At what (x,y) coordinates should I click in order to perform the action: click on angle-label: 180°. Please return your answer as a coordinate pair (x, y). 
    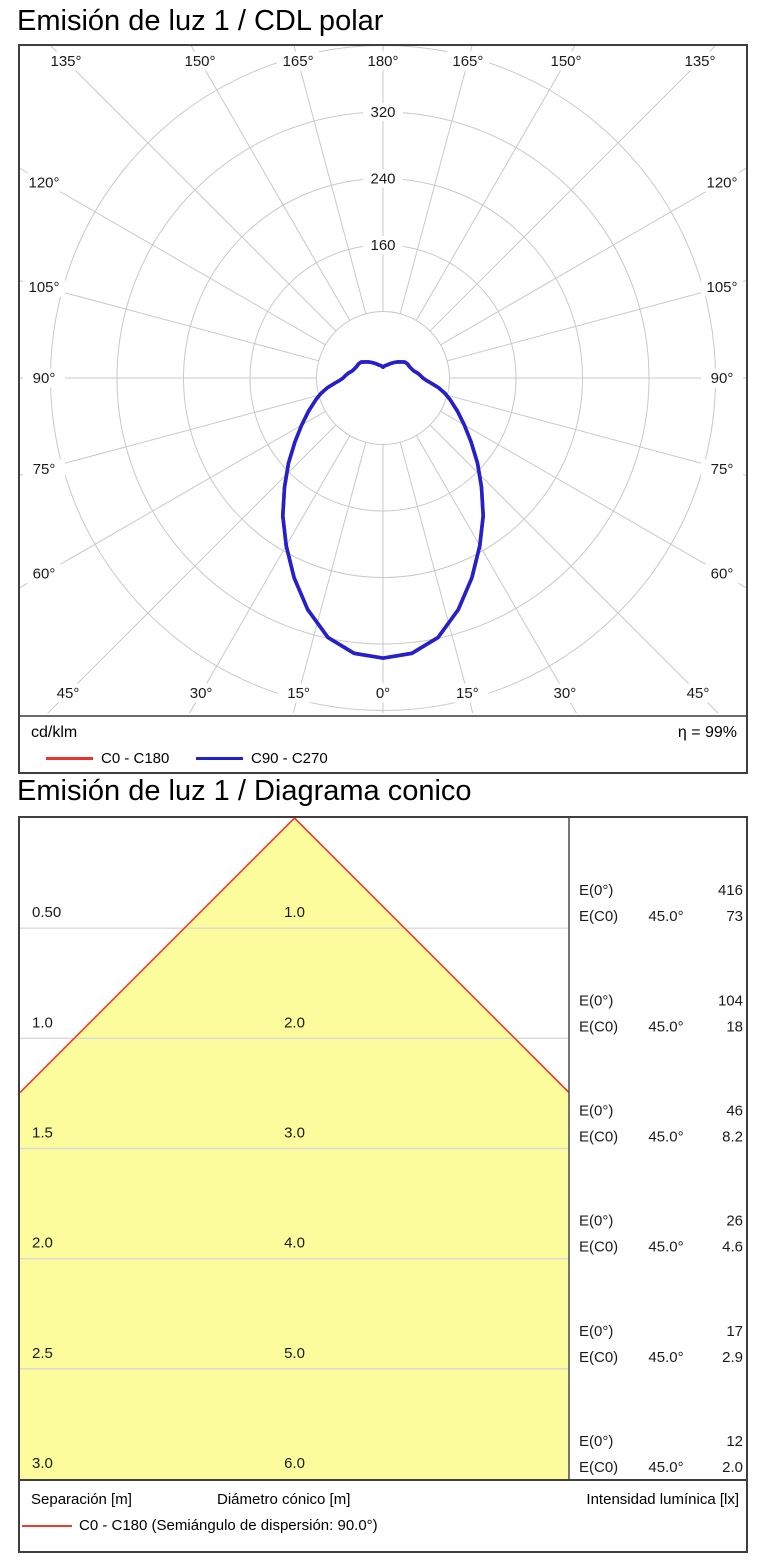
    Looking at the image, I should click on (382, 61).